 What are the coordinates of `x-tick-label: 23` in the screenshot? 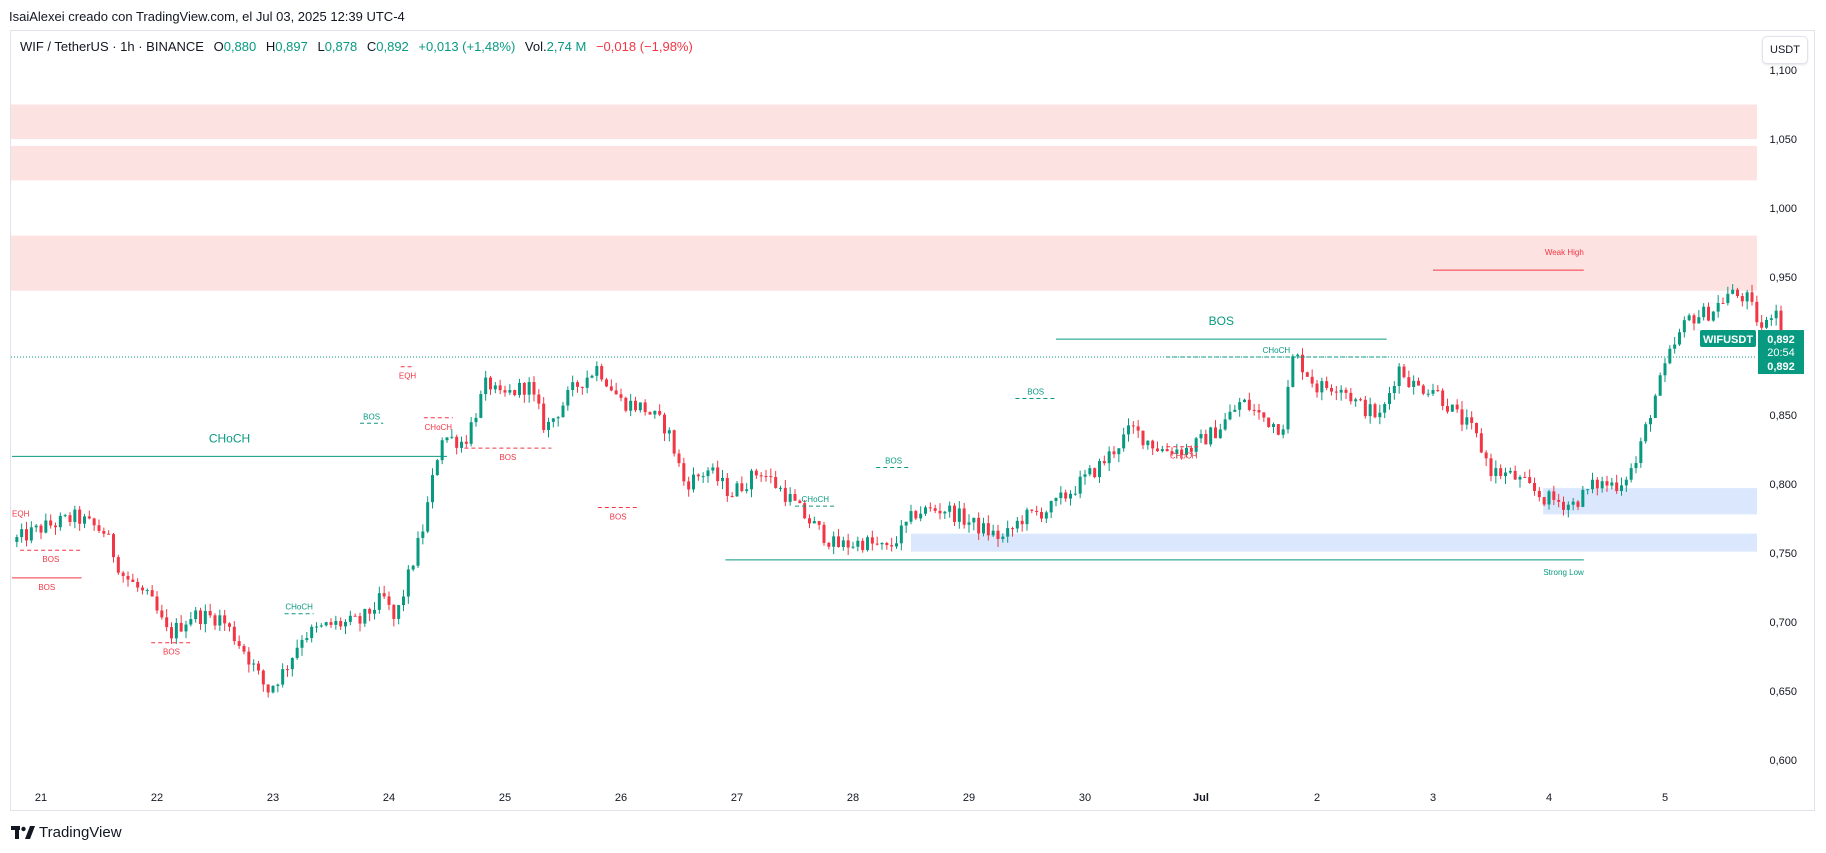 It's located at (273, 798).